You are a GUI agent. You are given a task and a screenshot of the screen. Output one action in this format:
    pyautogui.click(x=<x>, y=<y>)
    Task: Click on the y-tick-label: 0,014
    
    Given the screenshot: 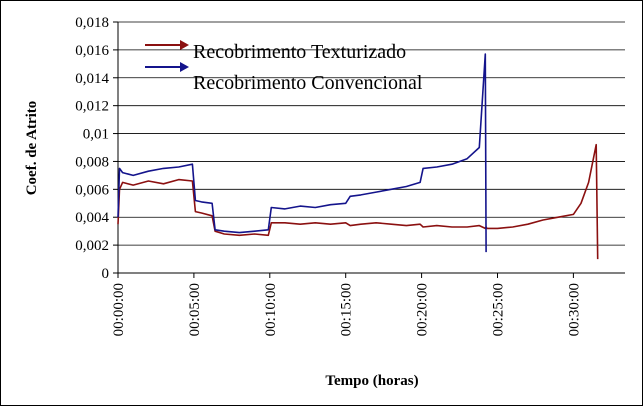 What is the action you would take?
    pyautogui.click(x=92, y=79)
    